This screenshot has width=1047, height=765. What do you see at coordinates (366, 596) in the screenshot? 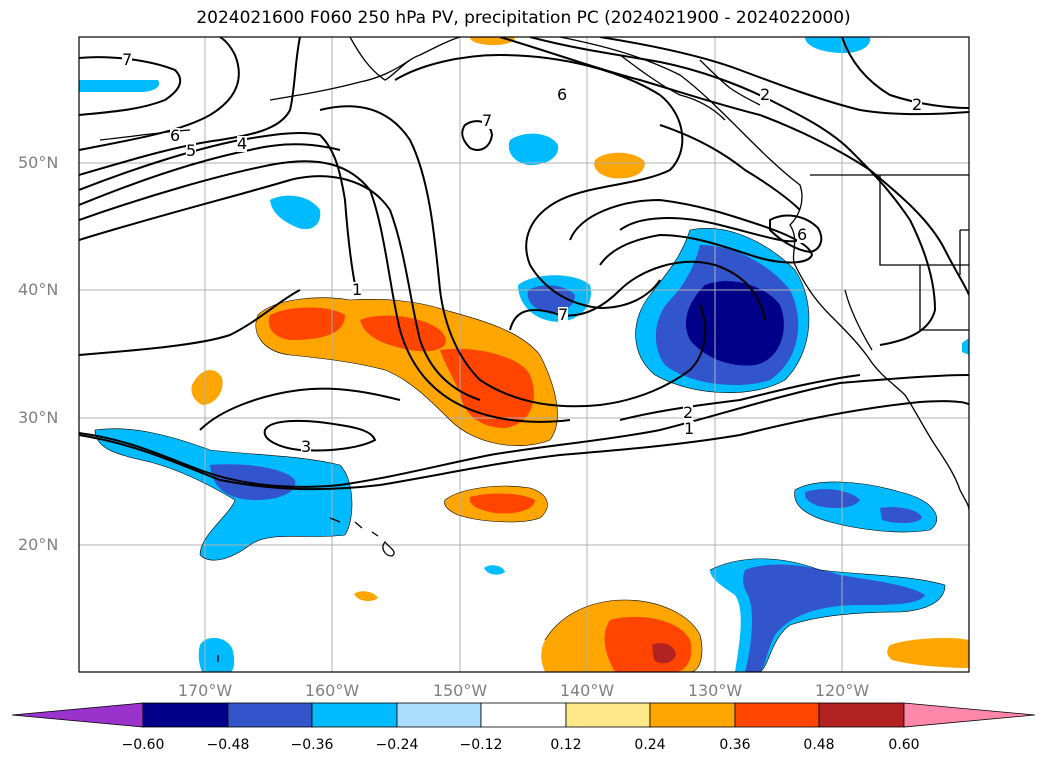
I see `precip-blob-pos-tiny` at bounding box center [366, 596].